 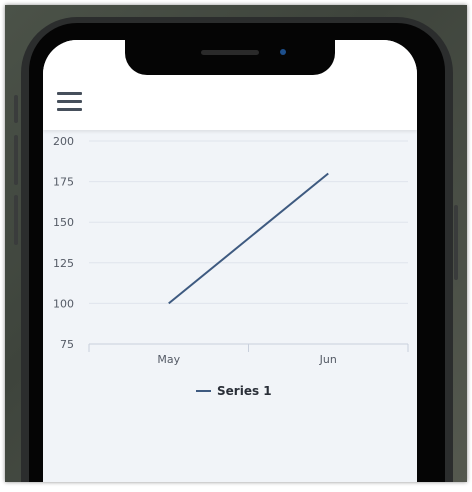 I want to click on speaker-grille, so click(x=230, y=52).